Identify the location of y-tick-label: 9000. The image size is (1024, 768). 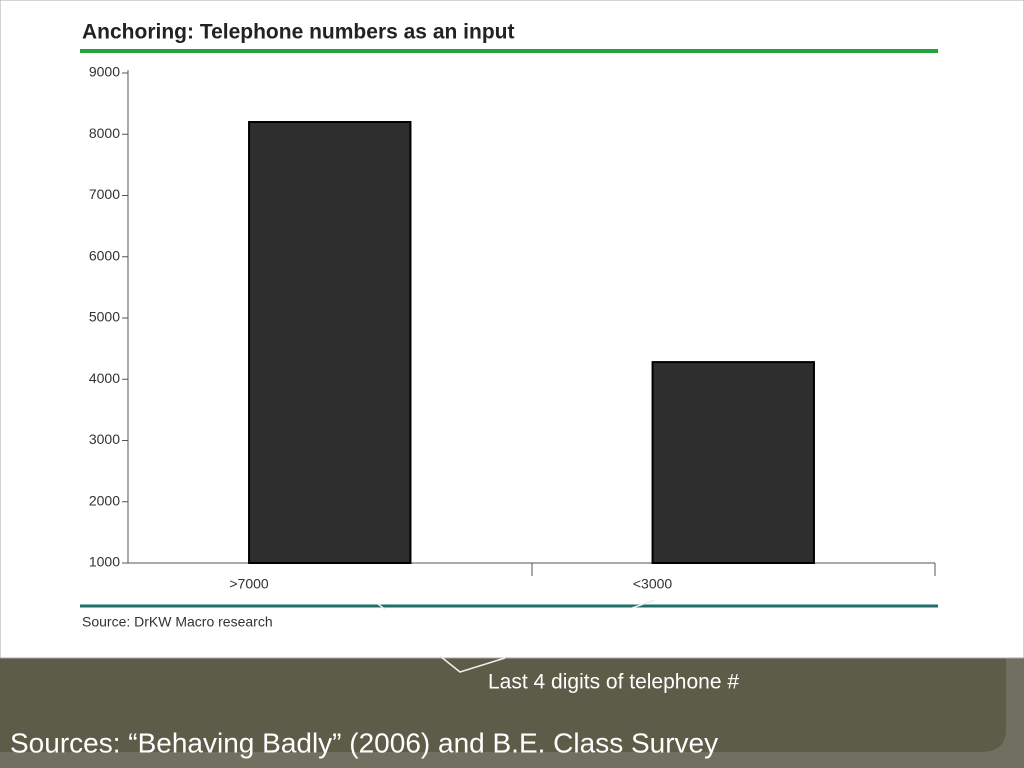
(104, 72).